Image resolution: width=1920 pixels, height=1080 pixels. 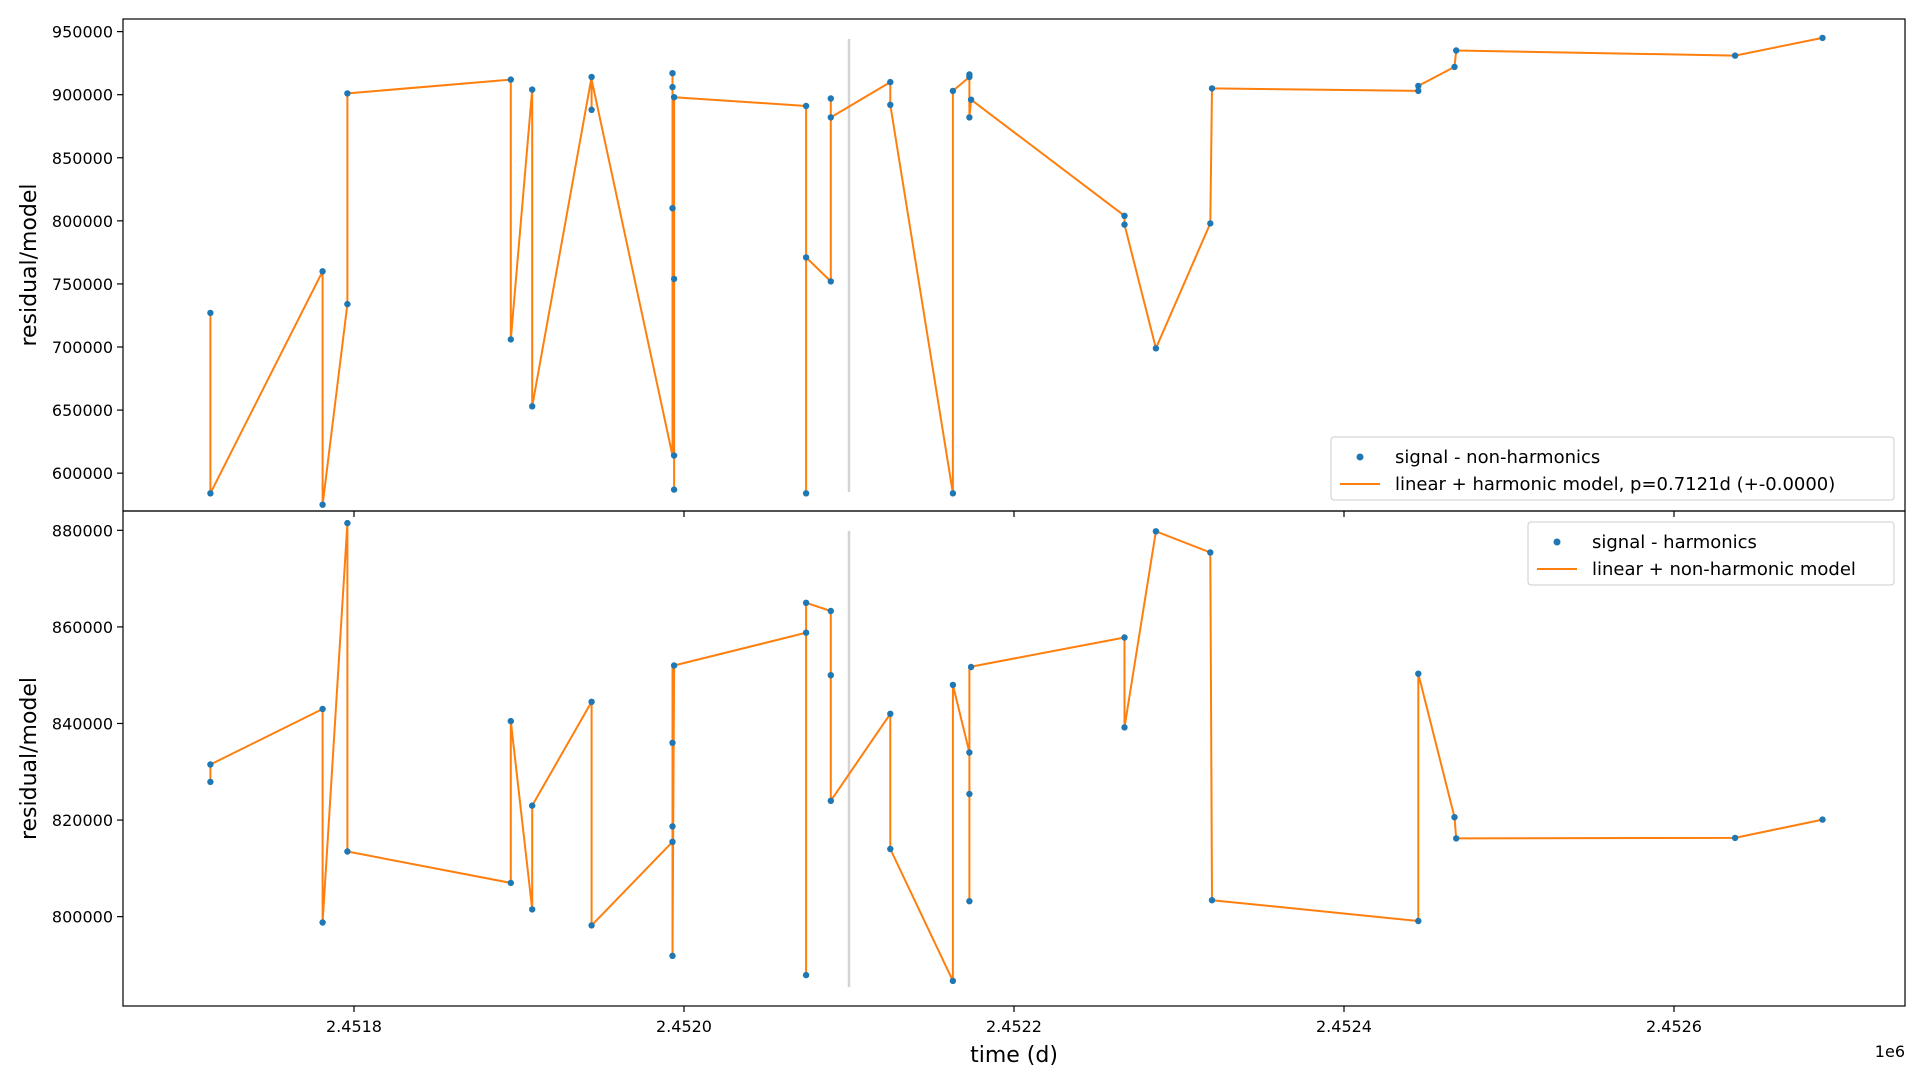 I want to click on legend-box, so click(x=1612, y=468).